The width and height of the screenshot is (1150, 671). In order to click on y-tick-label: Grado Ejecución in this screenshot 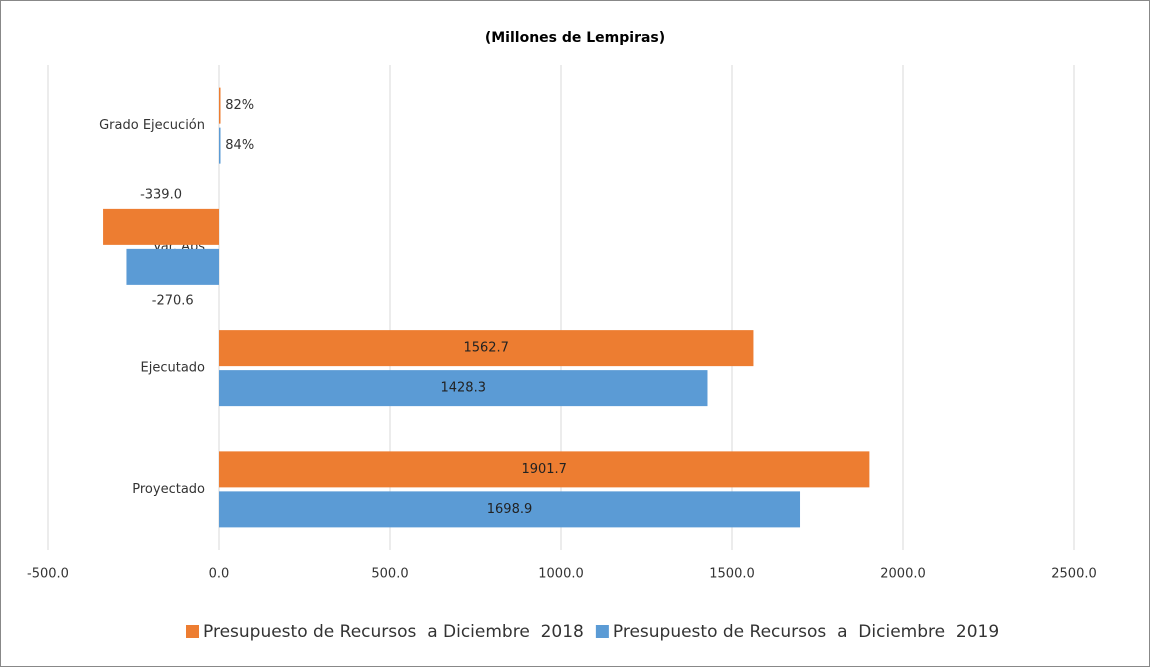, I will do `click(152, 125)`.